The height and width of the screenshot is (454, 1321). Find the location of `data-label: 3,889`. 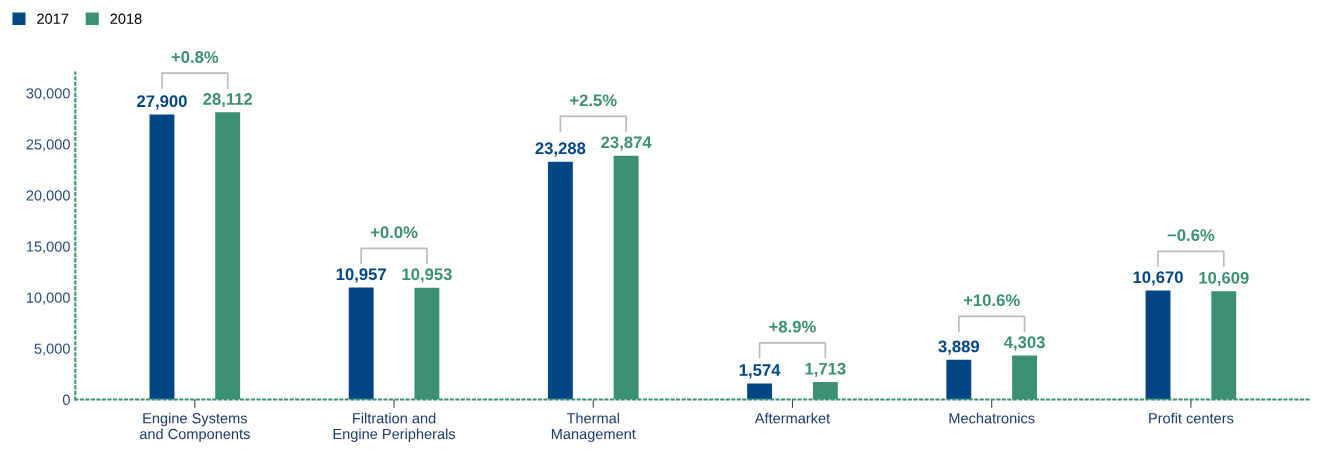

data-label: 3,889 is located at coordinates (959, 347).